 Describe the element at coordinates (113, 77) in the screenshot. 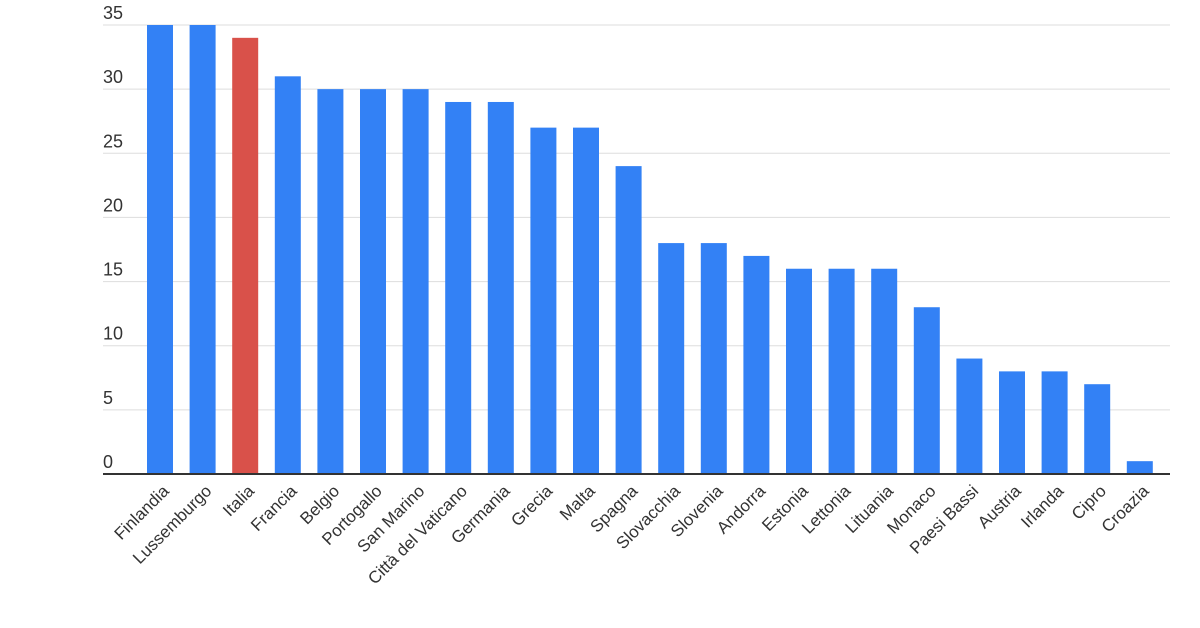

I see `y-tick-label: 30` at that location.